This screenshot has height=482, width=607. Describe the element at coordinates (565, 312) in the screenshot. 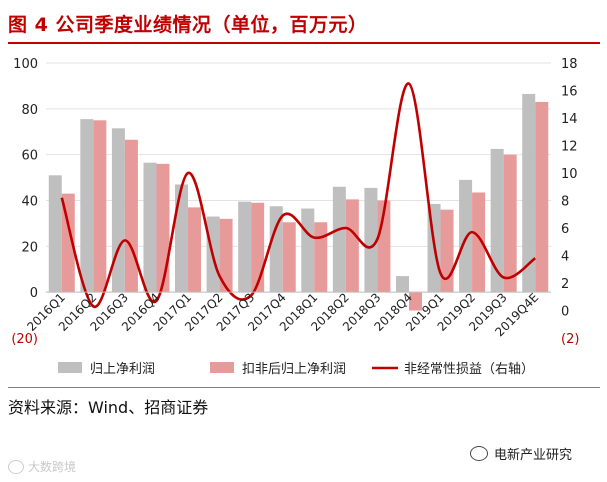

I see `y-right-tick-label: 0` at that location.